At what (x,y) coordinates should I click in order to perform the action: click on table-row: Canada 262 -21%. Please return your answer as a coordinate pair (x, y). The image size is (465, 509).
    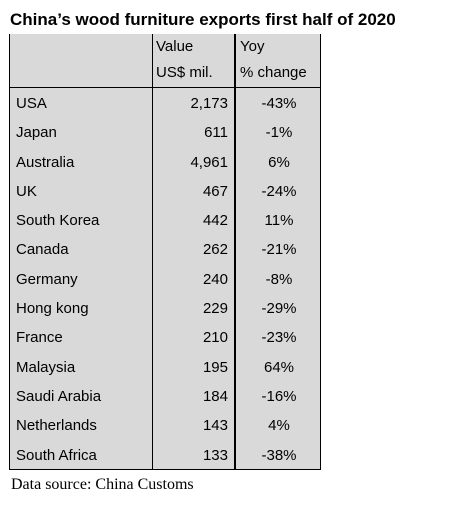
    Looking at the image, I should click on (165, 250).